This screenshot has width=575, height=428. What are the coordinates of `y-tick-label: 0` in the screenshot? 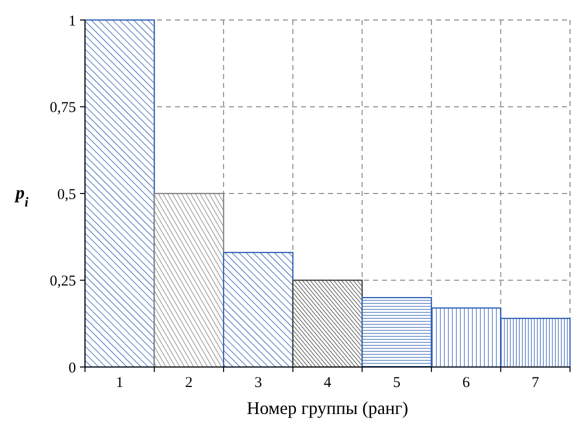 It's located at (72, 368).